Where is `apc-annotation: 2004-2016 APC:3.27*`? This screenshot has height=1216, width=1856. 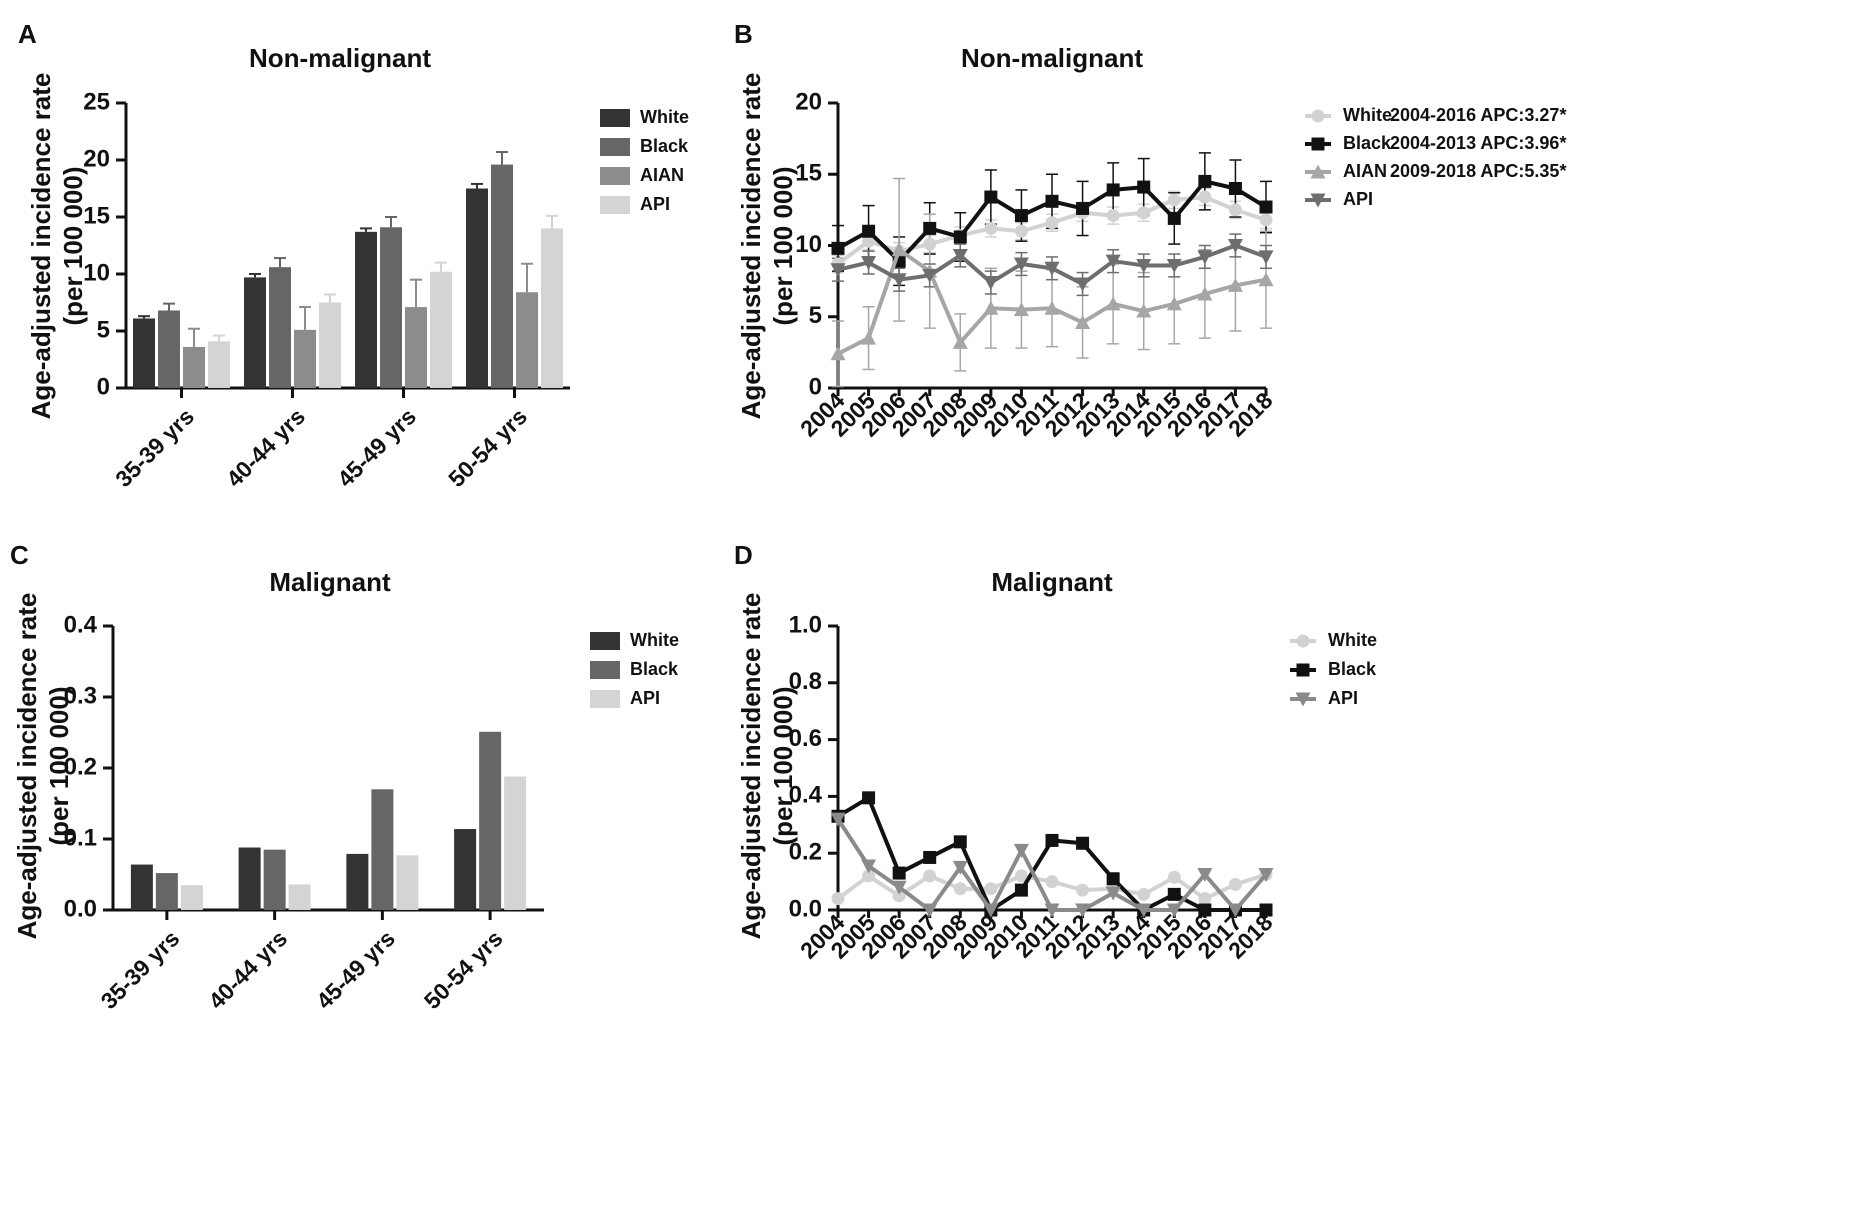 apc-annotation: 2004-2016 APC:3.27* is located at coordinates (1478, 115).